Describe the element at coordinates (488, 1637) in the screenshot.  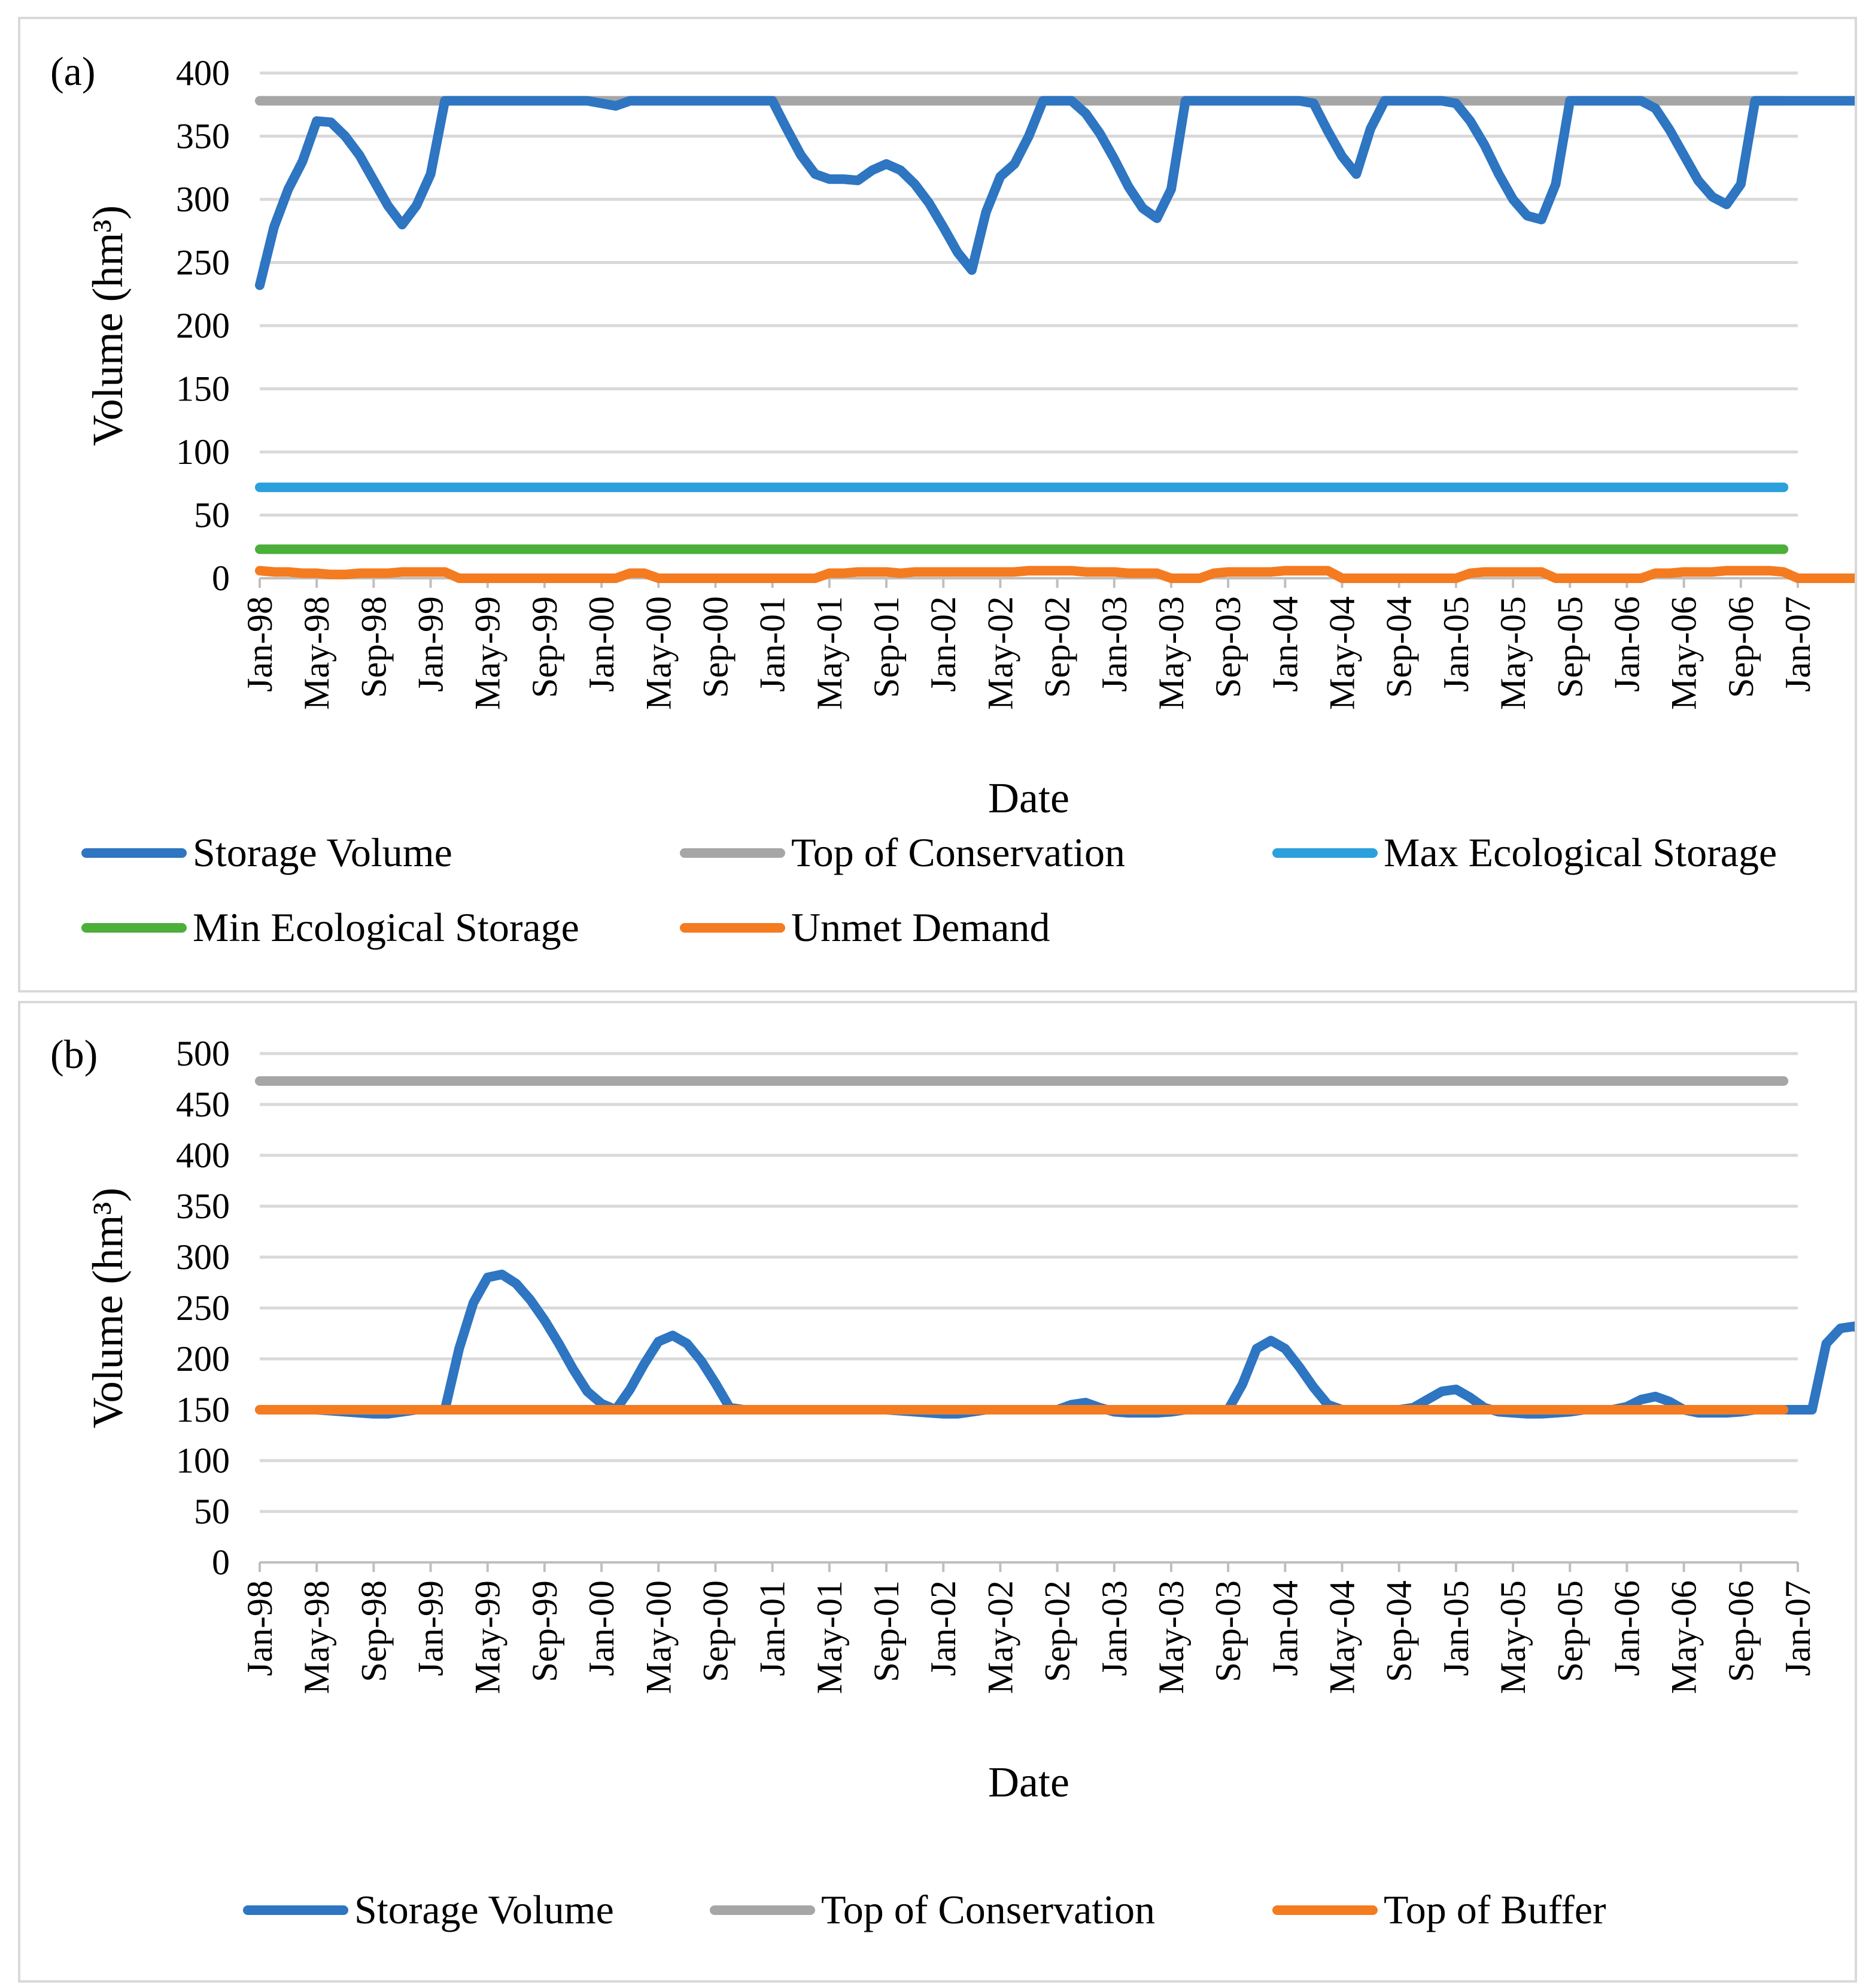
I see `chart-b-x-tick-label: May-99` at that location.